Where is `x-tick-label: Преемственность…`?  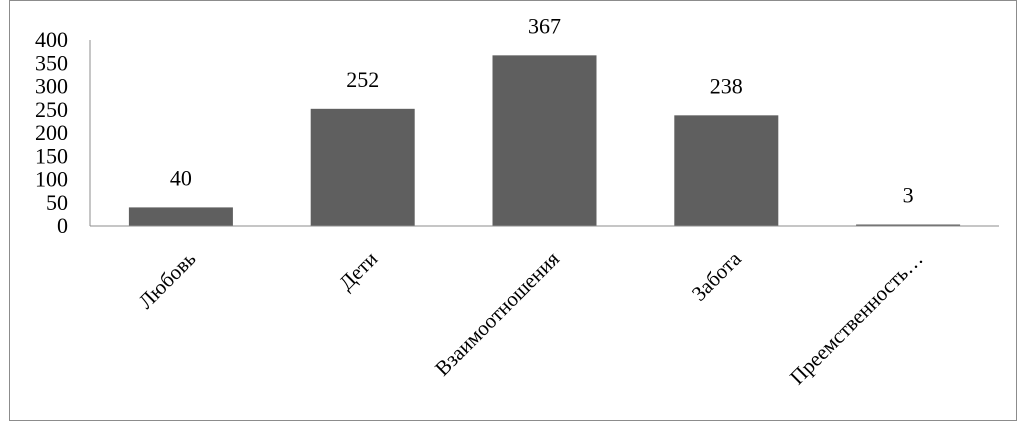 x-tick-label: Преемственность… is located at coordinates (856, 318).